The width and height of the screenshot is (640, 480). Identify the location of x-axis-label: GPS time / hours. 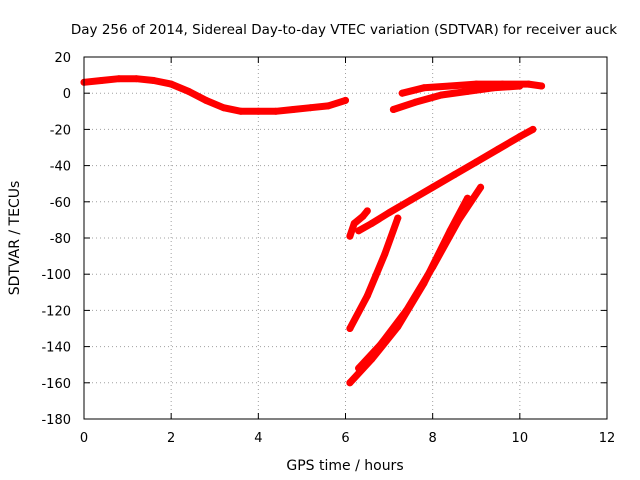
(344, 466).